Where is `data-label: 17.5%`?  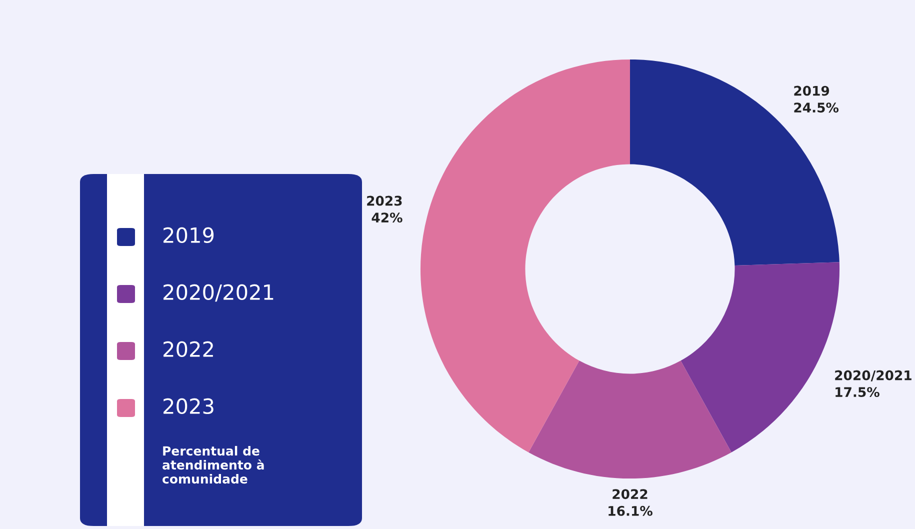 data-label: 17.5% is located at coordinates (858, 392).